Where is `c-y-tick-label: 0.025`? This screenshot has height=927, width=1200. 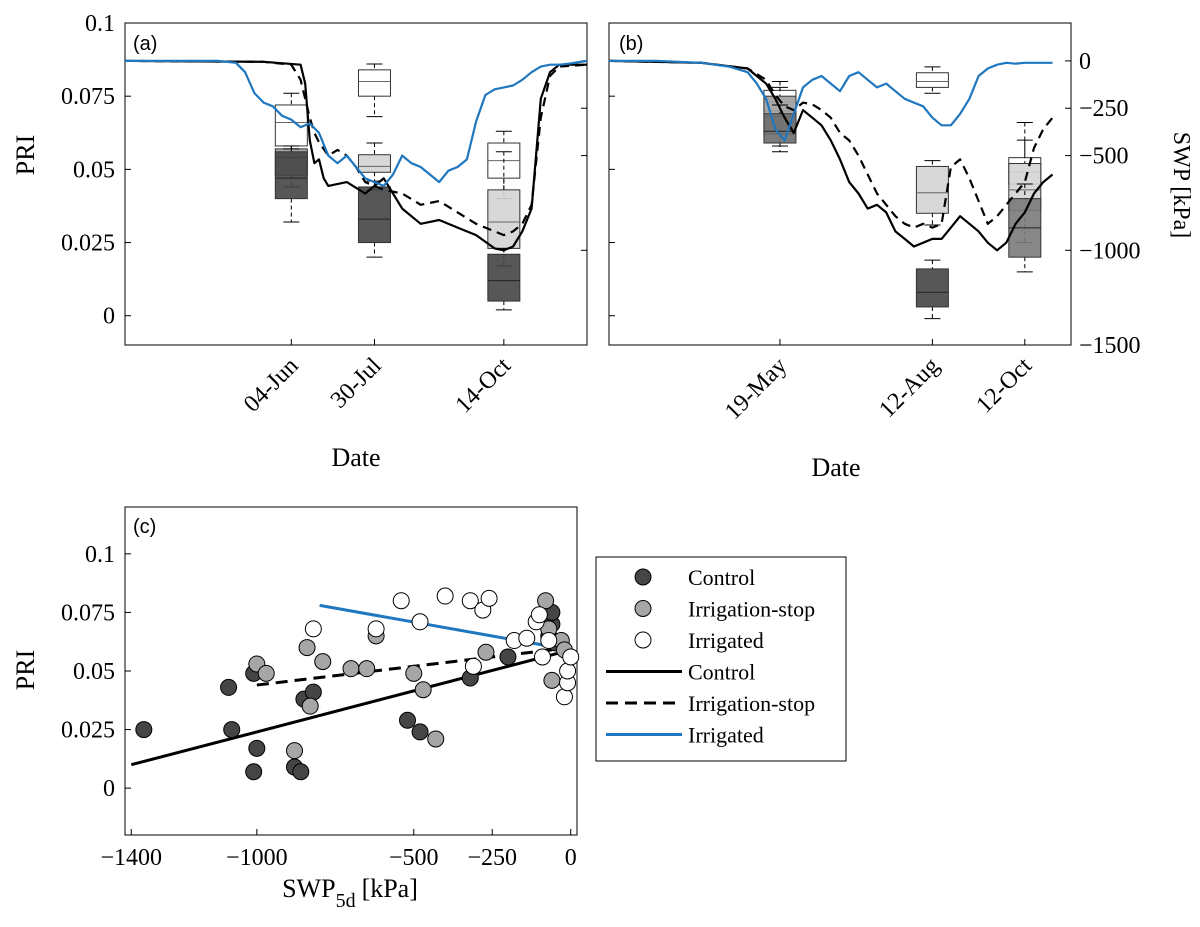
c-y-tick-label: 0.025 is located at coordinates (88, 731).